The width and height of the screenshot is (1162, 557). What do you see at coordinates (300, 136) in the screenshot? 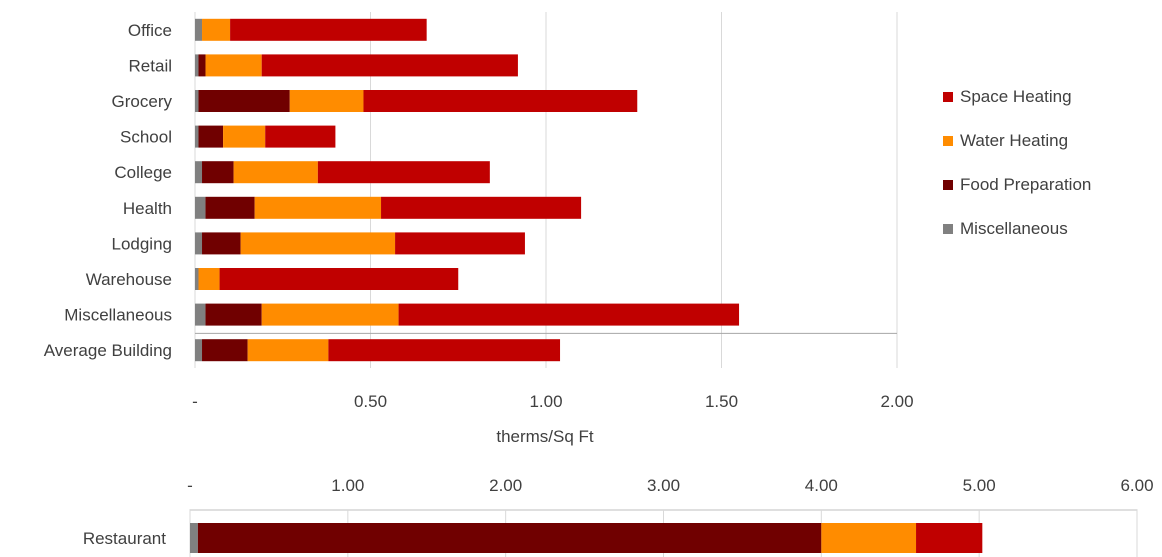
I see `bar-school-space-heating` at bounding box center [300, 136].